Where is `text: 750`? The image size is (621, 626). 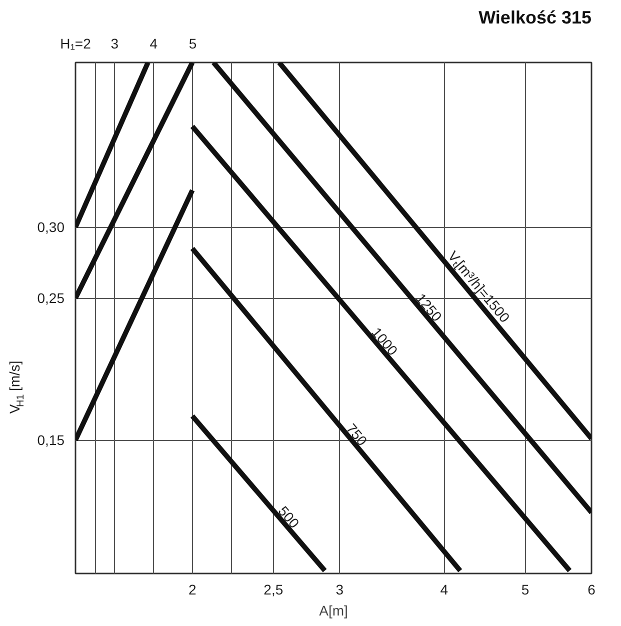
text: 750 is located at coordinates (357, 434).